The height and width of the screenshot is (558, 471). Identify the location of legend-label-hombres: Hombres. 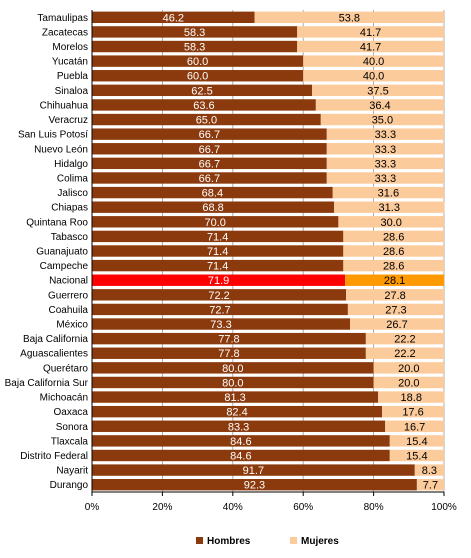
(229, 541).